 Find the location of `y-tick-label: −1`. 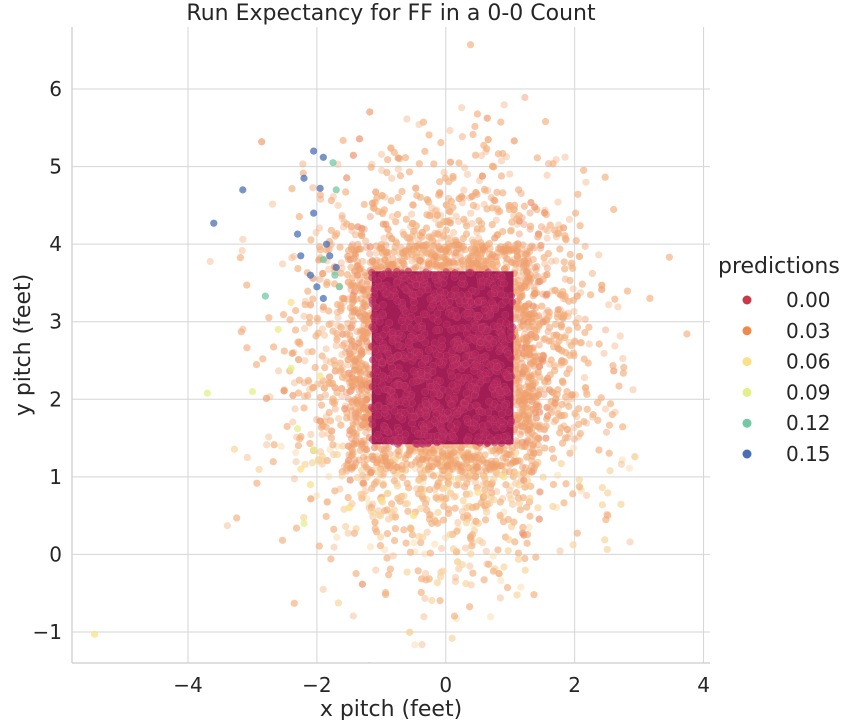

y-tick-label: −1 is located at coordinates (47, 632).